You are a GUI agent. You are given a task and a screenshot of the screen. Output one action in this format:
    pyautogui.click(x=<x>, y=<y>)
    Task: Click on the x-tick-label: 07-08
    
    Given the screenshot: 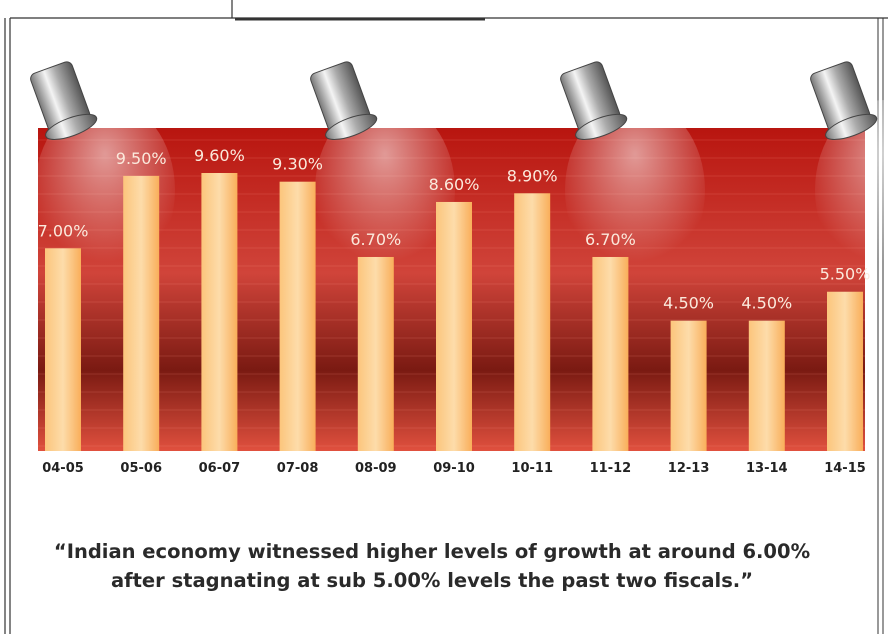 What is the action you would take?
    pyautogui.click(x=298, y=468)
    